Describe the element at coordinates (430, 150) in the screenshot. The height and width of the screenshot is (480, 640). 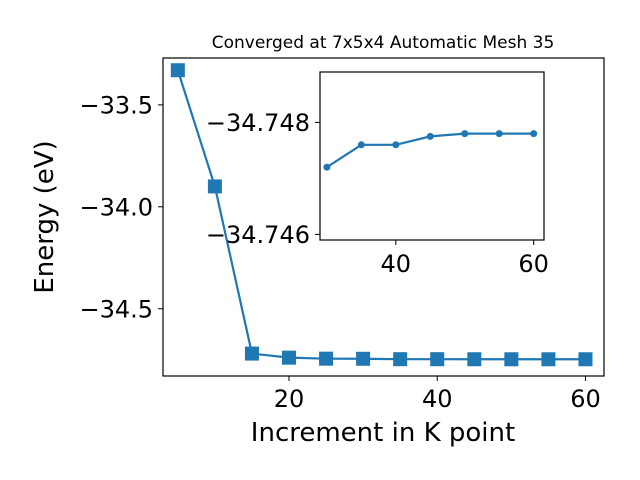
I see `inset-series-layer` at that location.